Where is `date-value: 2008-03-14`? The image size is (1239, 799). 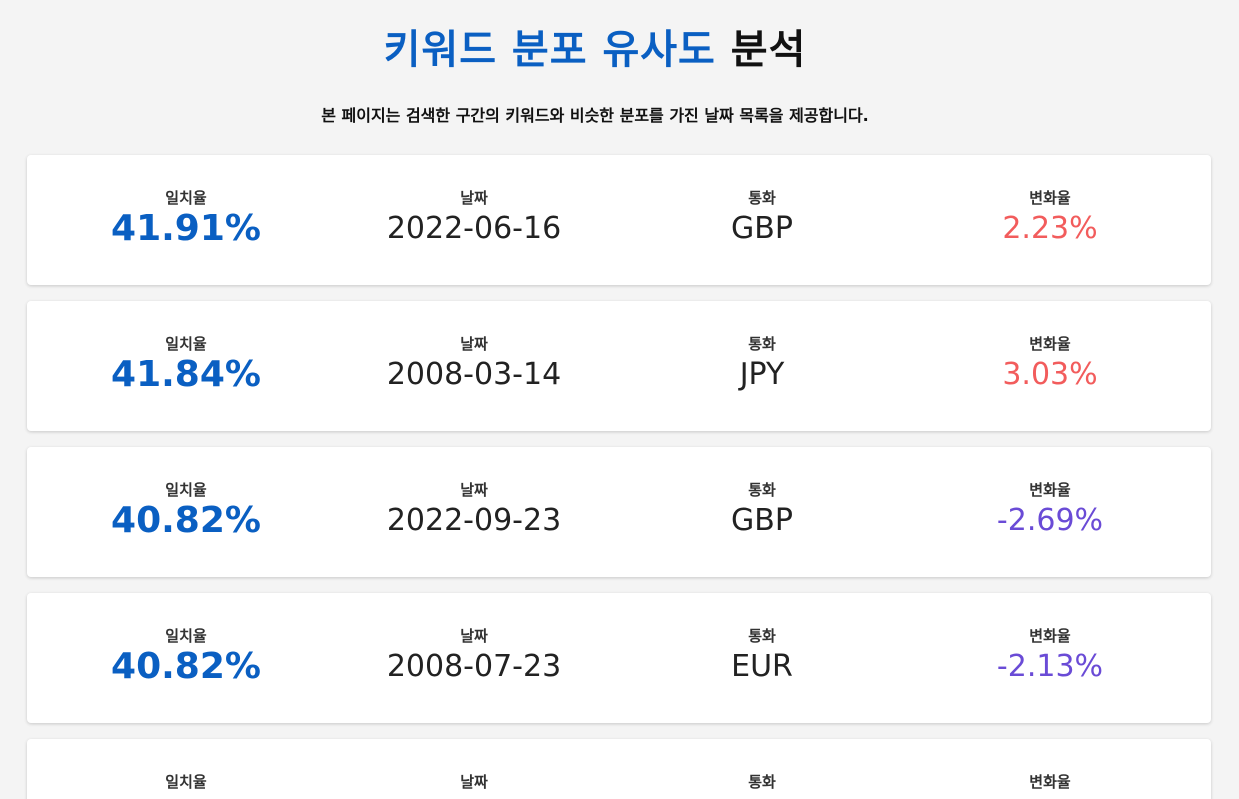
date-value: 2008-03-14 is located at coordinates (474, 374).